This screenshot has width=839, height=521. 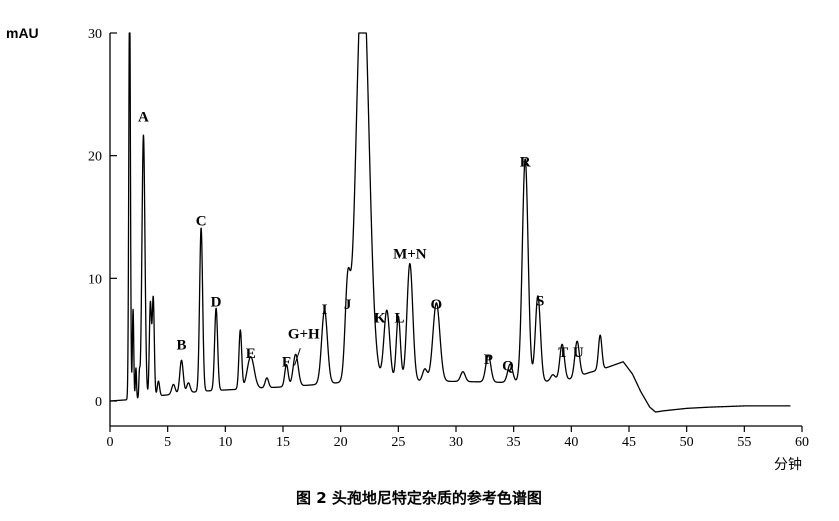 I want to click on peak-label: P, so click(x=488, y=360).